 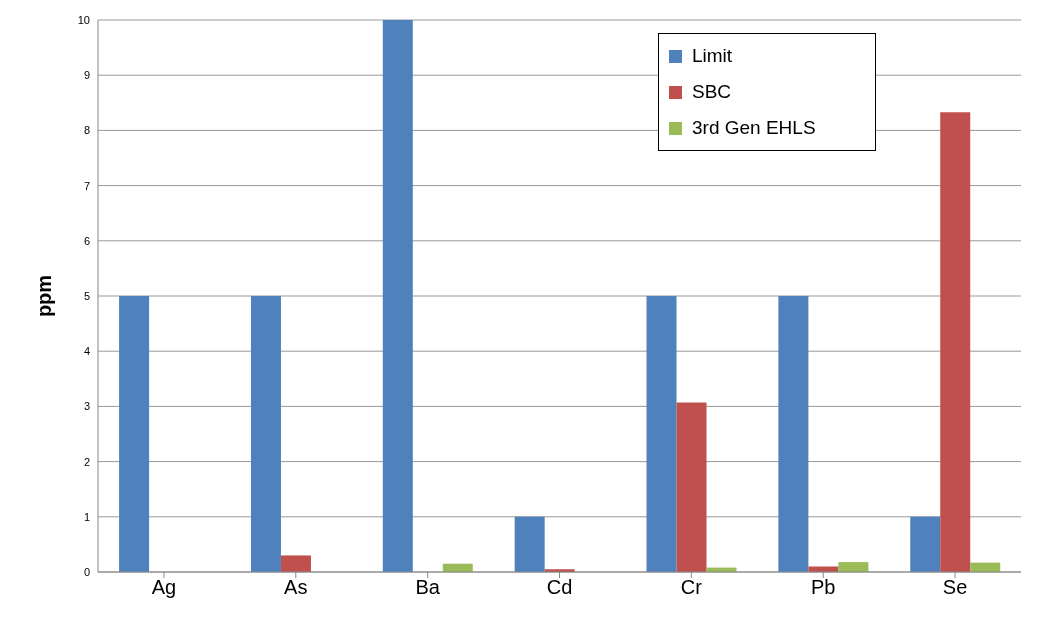 What do you see at coordinates (86, 461) in the screenshot?
I see `y-tick-label: 2` at bounding box center [86, 461].